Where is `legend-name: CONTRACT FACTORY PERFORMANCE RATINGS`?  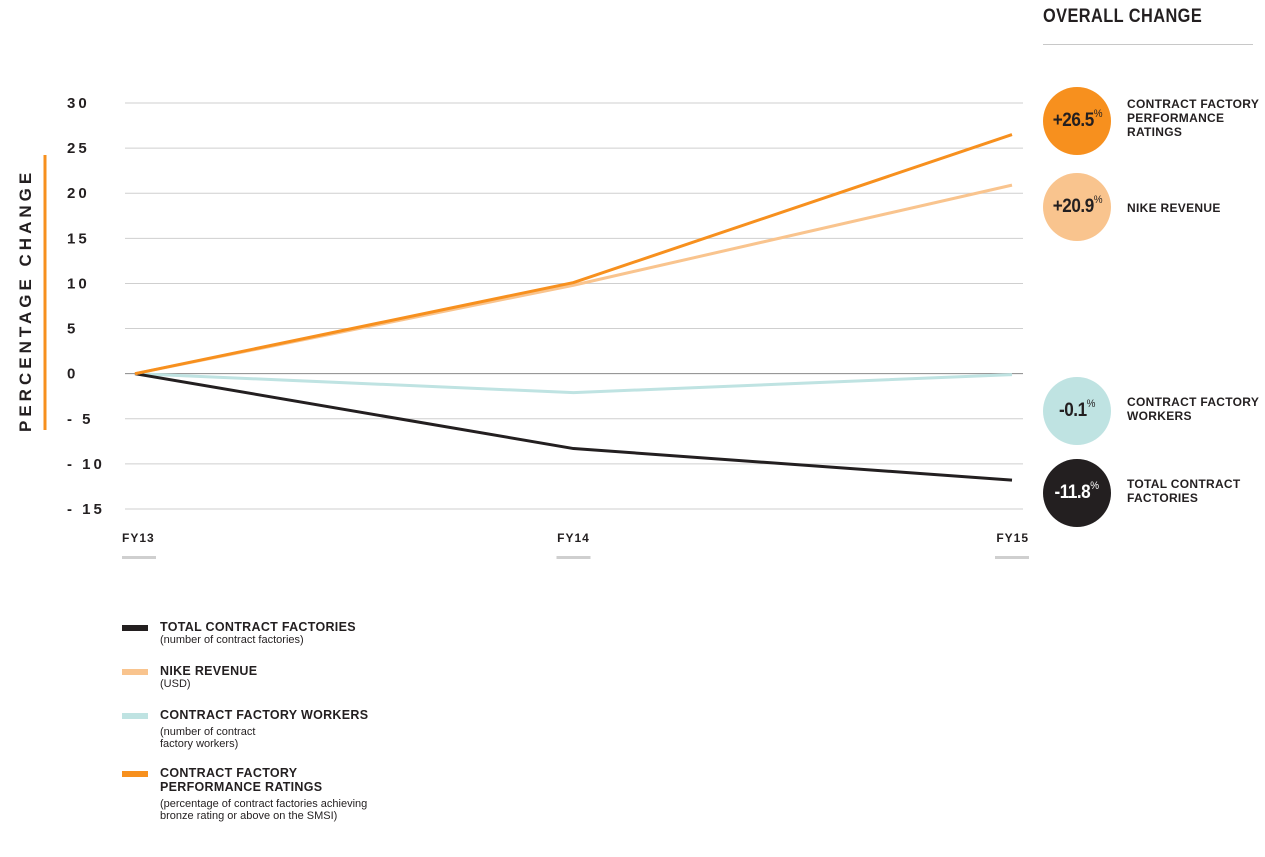 legend-name: CONTRACT FACTORY PERFORMANCE RATINGS is located at coordinates (241, 780).